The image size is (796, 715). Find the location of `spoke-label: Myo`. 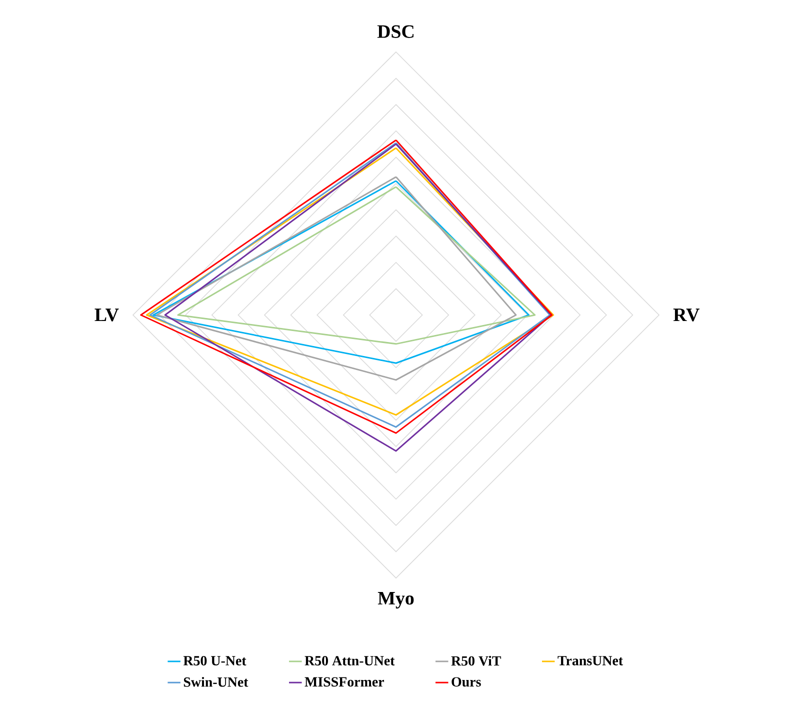

spoke-label: Myo is located at coordinates (396, 600).